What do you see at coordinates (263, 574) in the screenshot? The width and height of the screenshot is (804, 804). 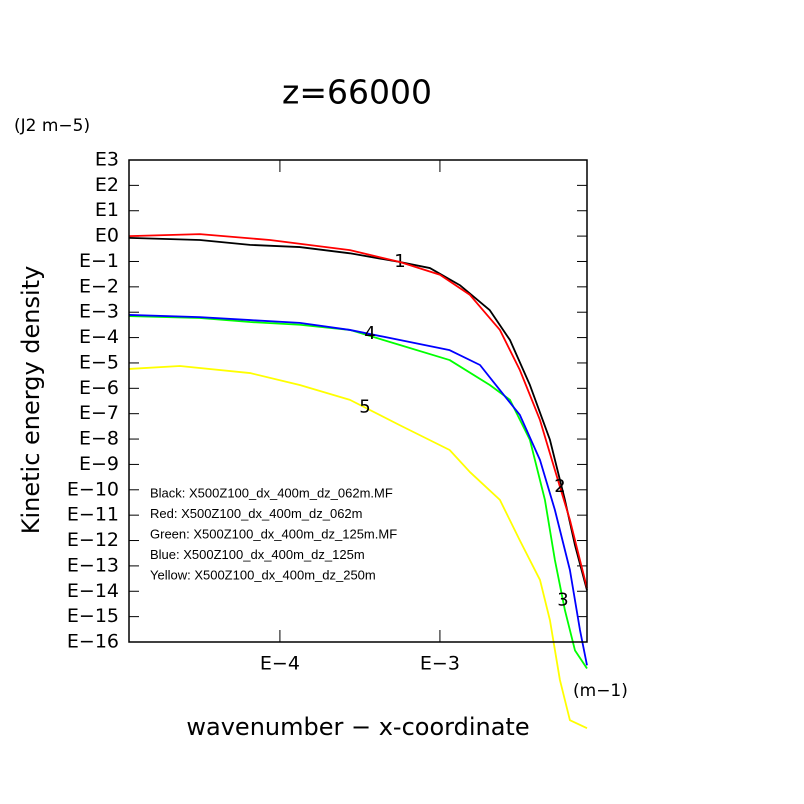 I see `legend-entry: Yellow: X500Z100_dx_400m_dz_250m` at bounding box center [263, 574].